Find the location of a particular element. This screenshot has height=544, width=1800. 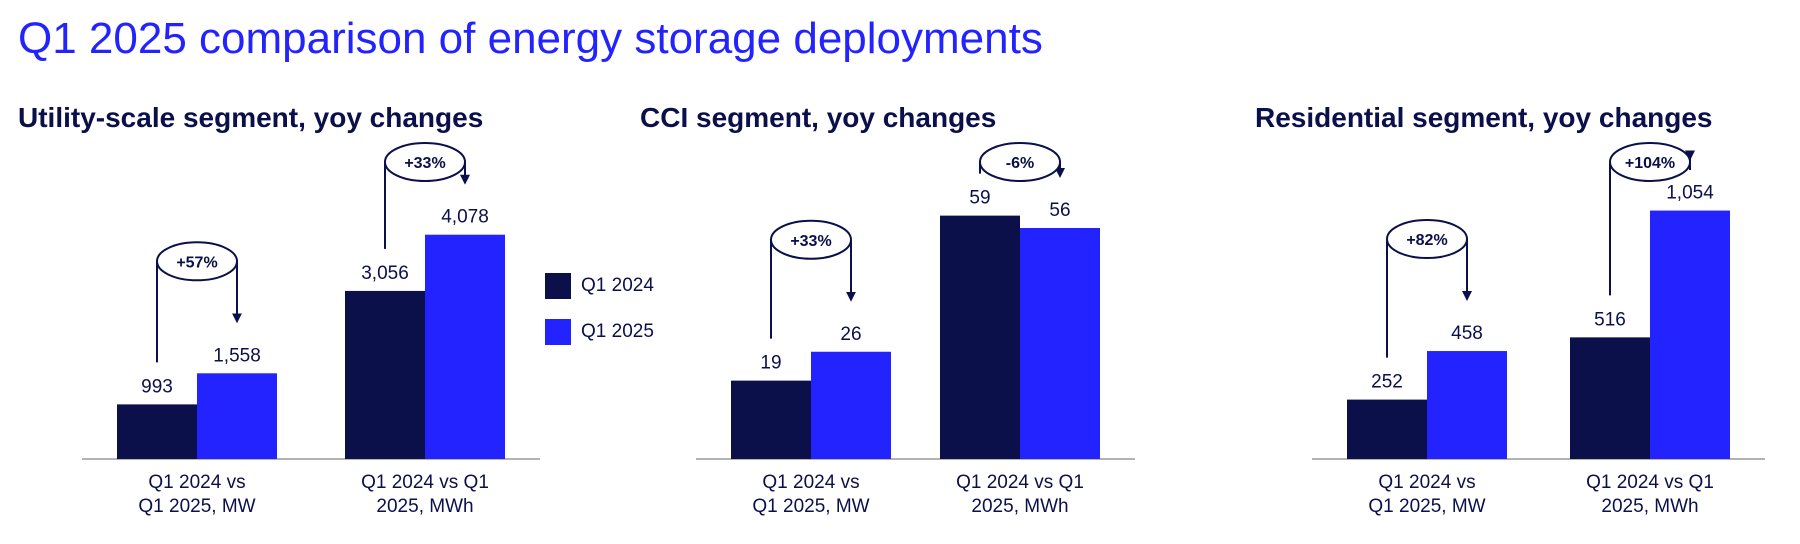

cci-category-label-line-0-0: Q1 2024 vs is located at coordinates (811, 482).